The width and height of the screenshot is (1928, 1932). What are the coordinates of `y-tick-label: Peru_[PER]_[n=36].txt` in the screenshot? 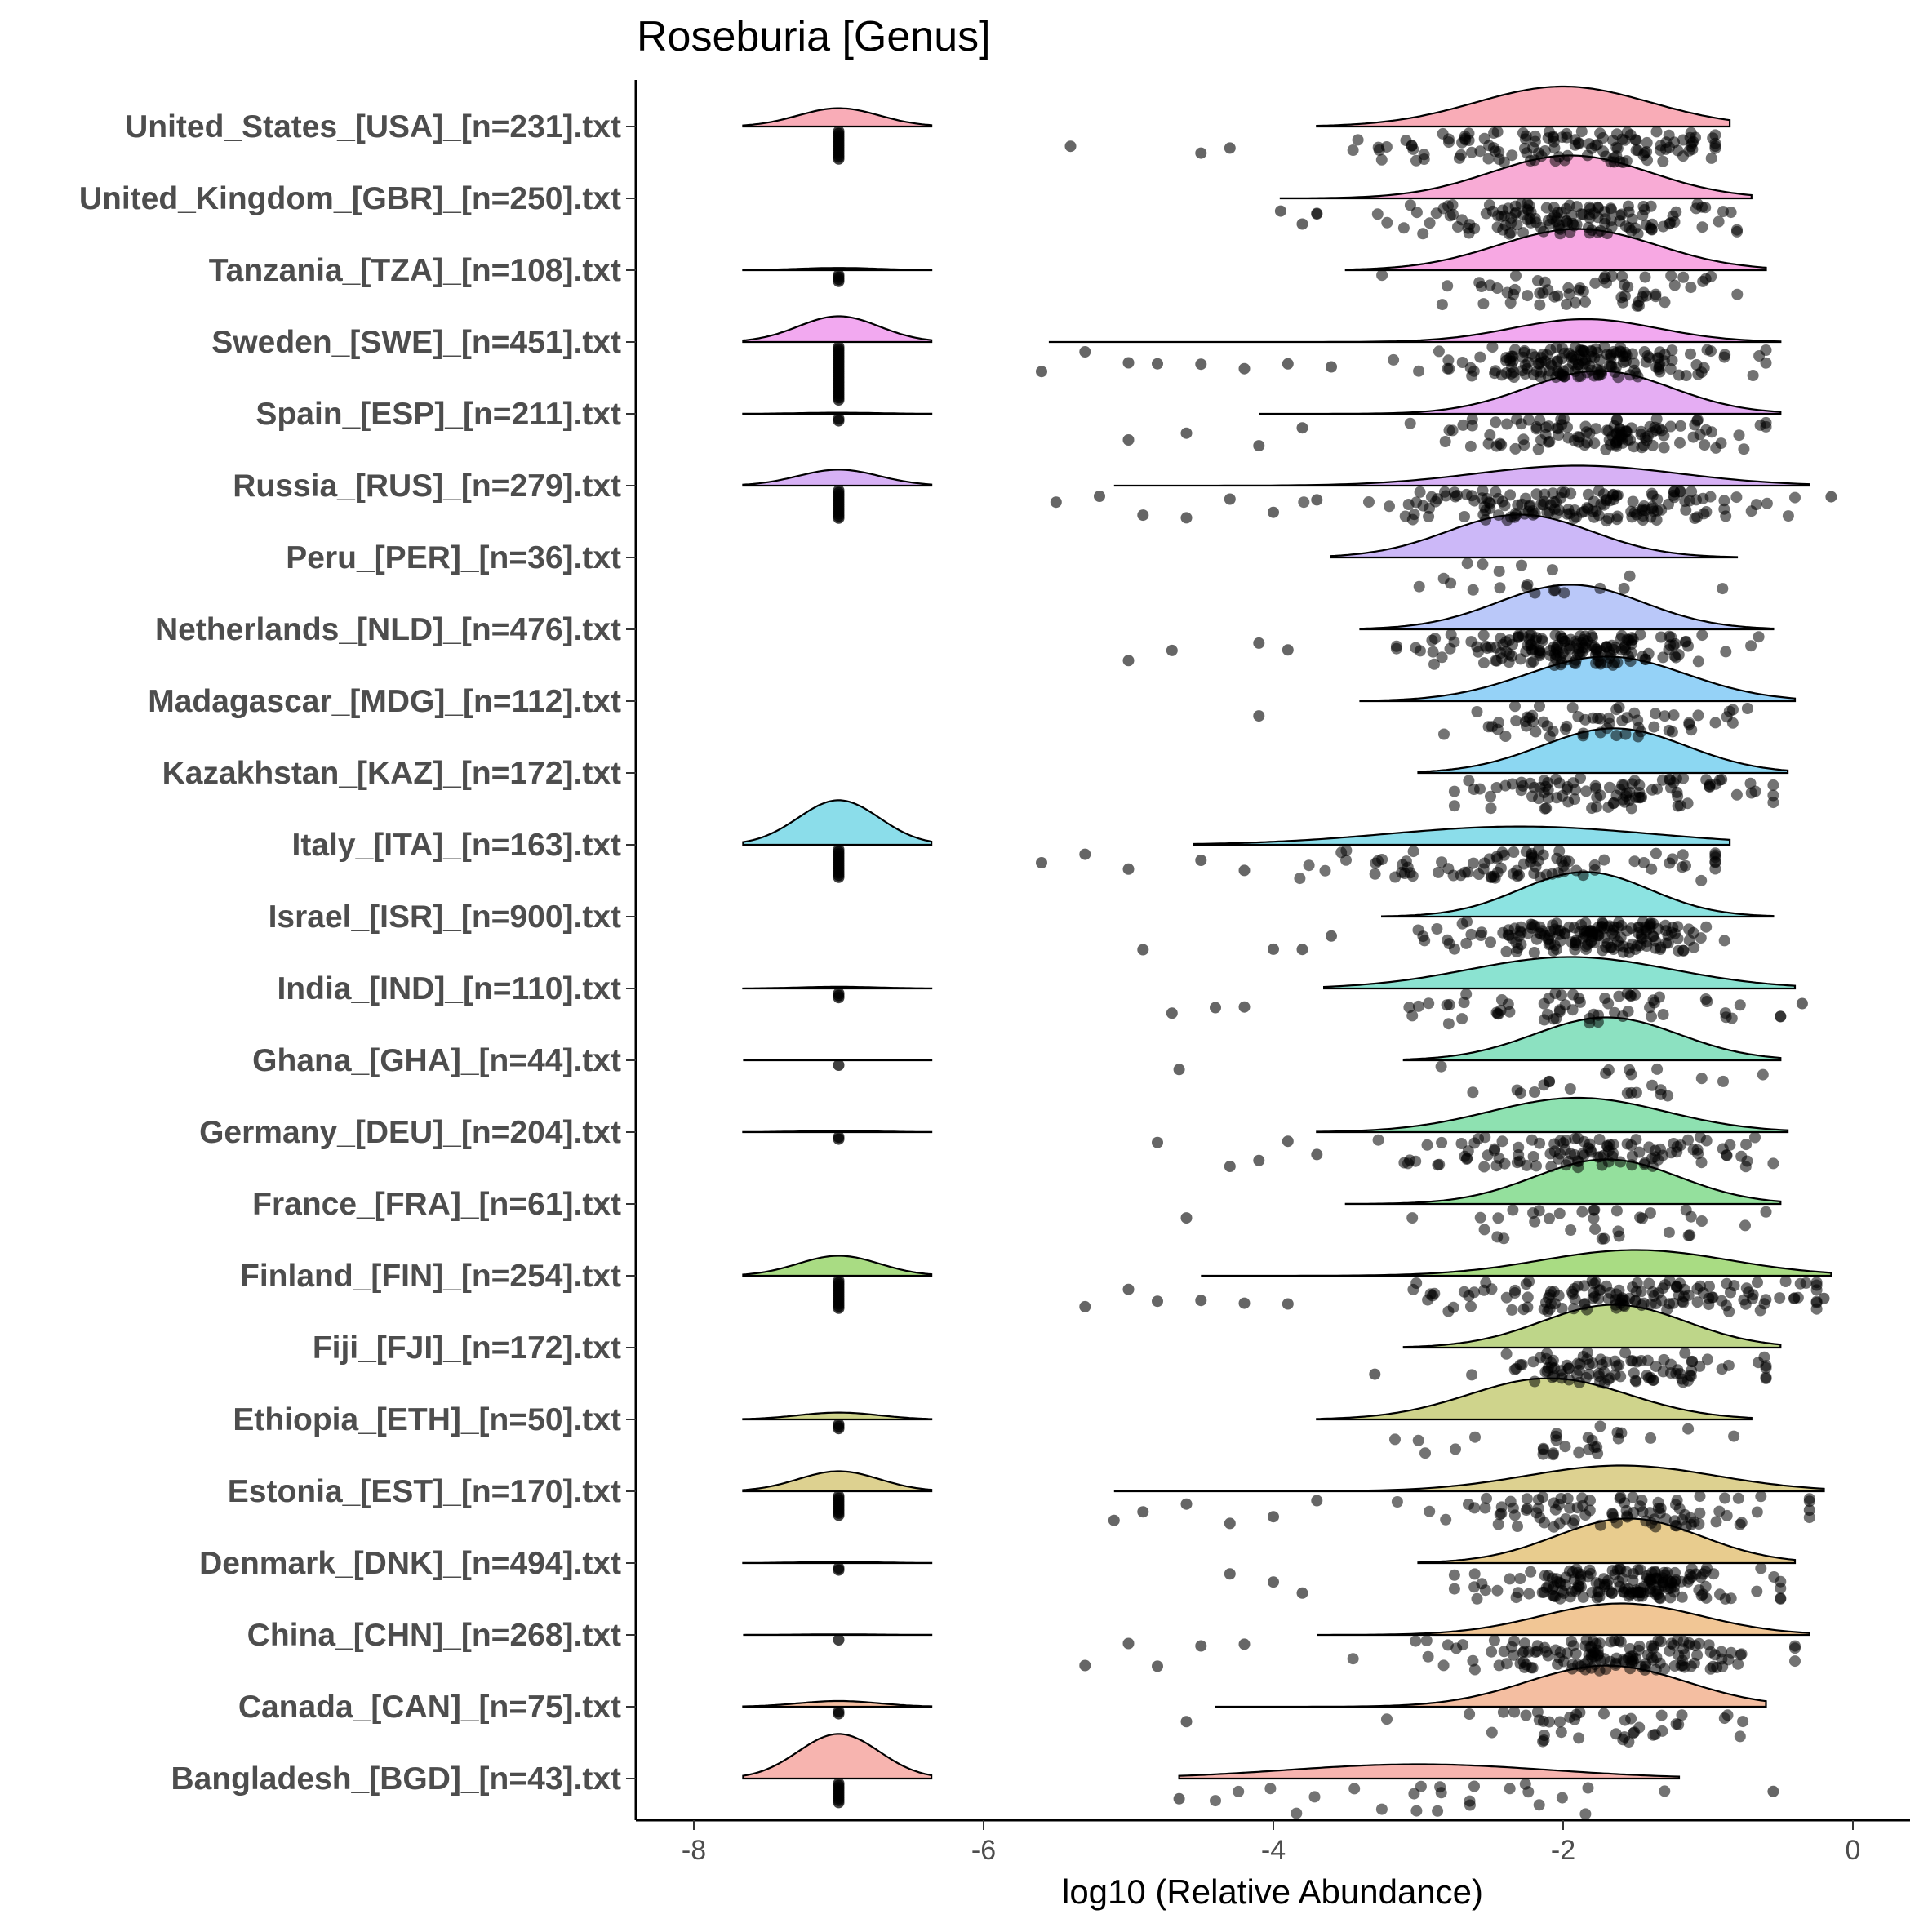 It's located at (454, 557).